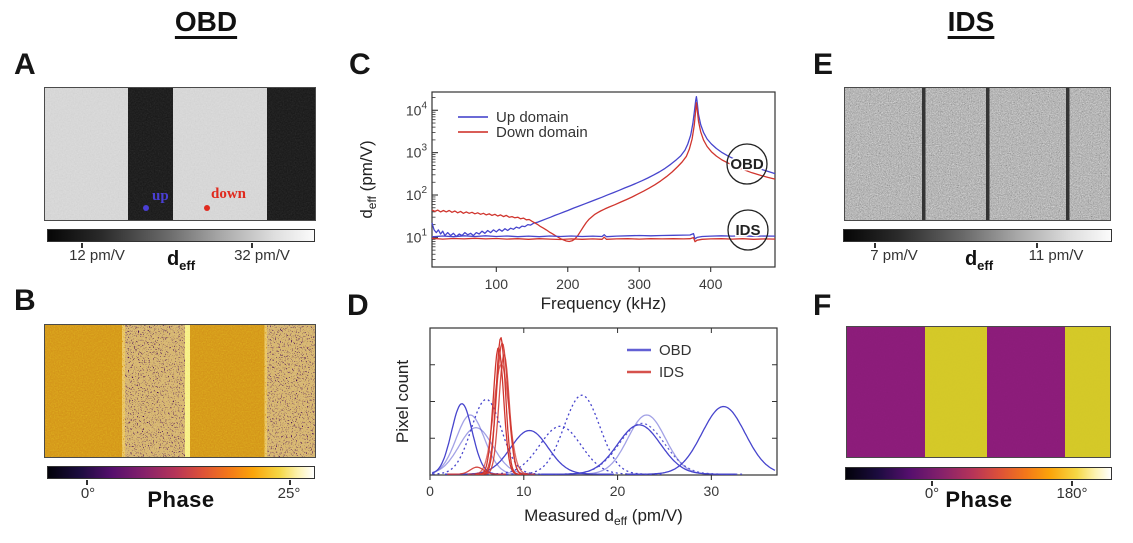  I want to click on x-tick-label: 0, so click(430, 491).